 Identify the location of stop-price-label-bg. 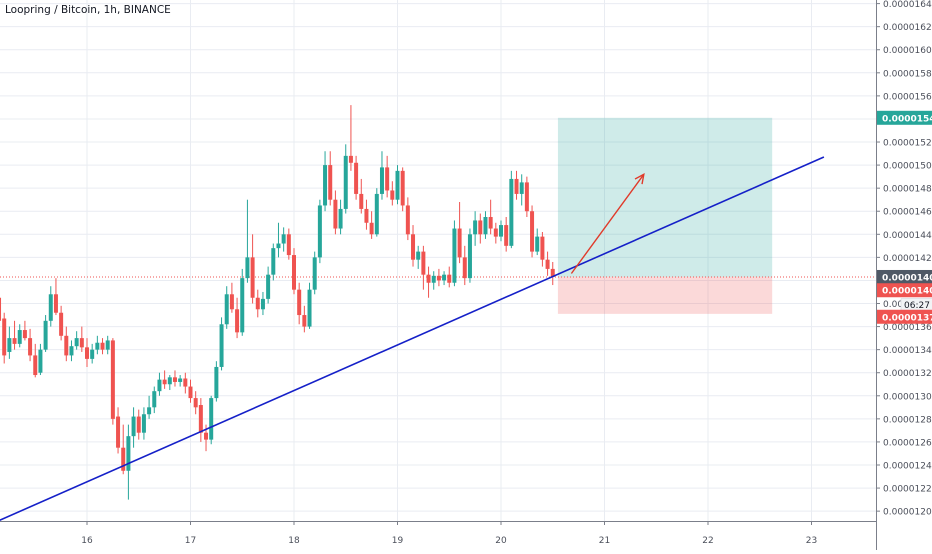
(904, 316).